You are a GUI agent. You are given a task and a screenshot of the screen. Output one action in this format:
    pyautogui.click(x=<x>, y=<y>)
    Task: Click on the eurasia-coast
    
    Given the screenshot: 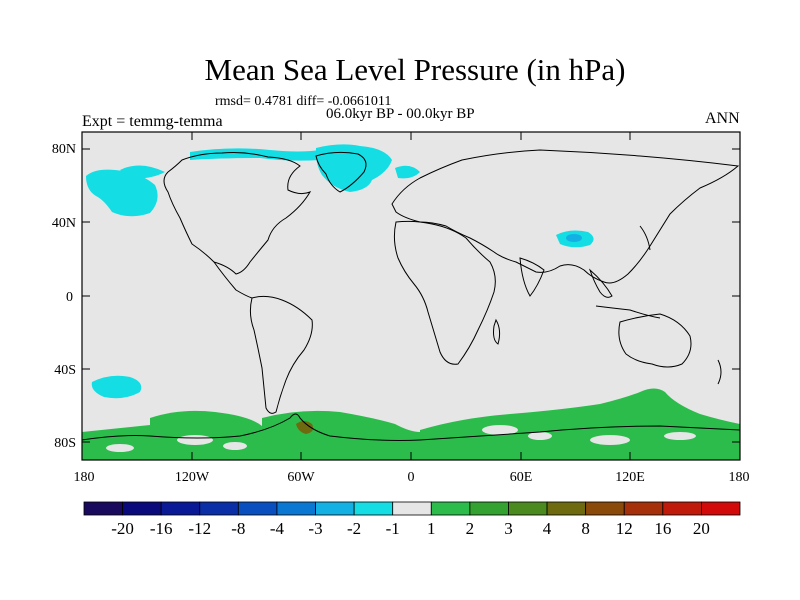 What is the action you would take?
    pyautogui.click(x=565, y=216)
    